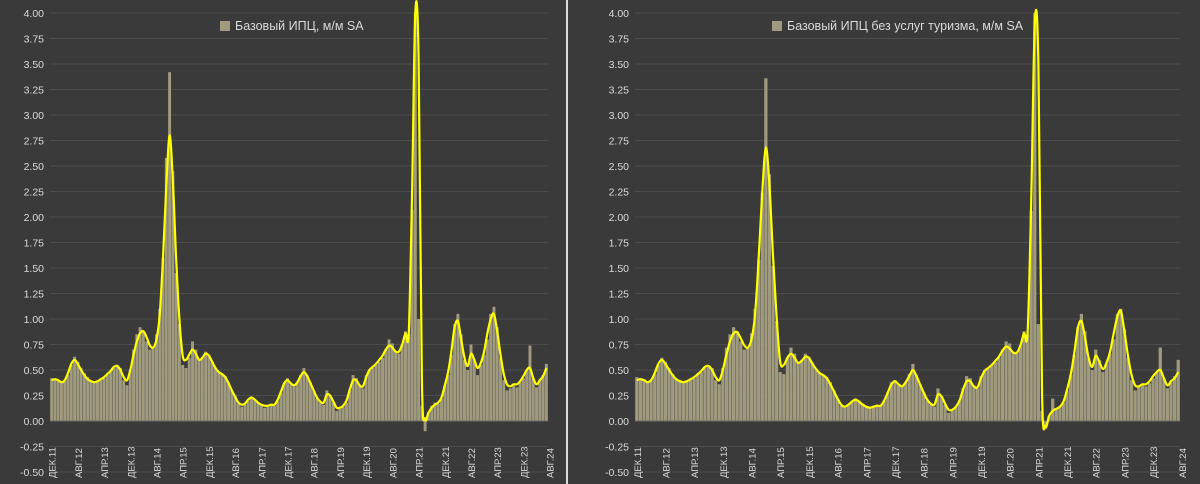 This screenshot has height=484, width=1200. I want to click on y-tick-label: 3.25, so click(619, 91).